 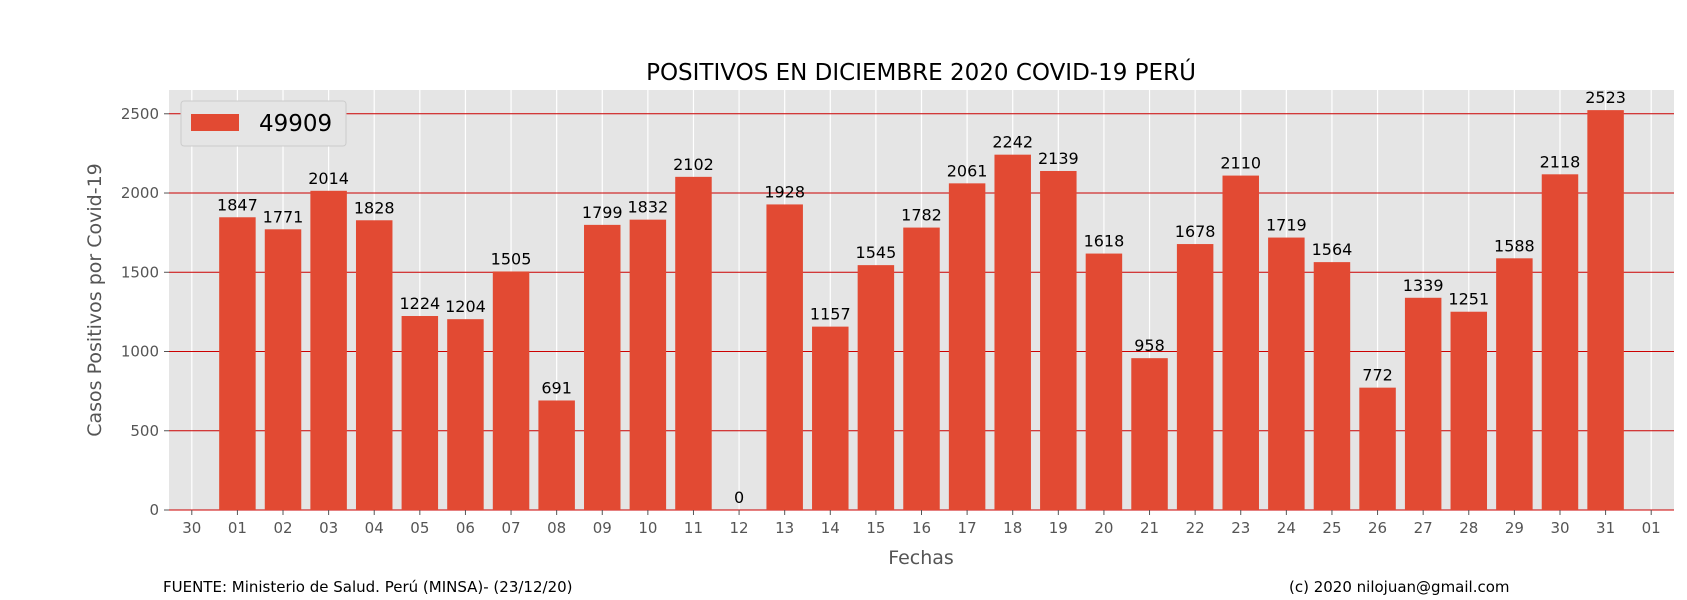 What do you see at coordinates (328, 178) in the screenshot?
I see `bar-value-label: 2014` at bounding box center [328, 178].